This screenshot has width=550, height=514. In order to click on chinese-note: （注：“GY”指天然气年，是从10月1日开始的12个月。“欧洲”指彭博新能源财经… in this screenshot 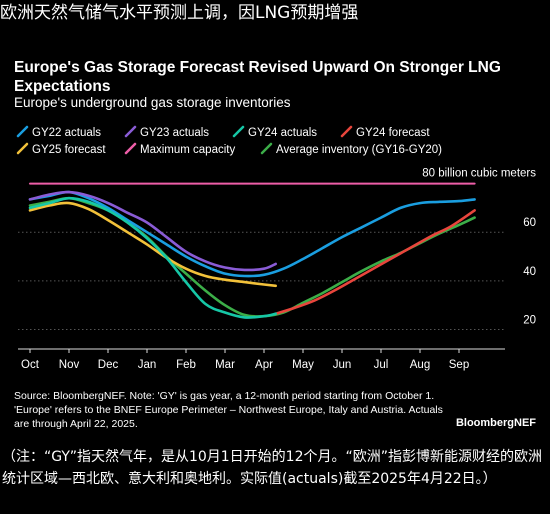, I will do `click(272, 468)`.